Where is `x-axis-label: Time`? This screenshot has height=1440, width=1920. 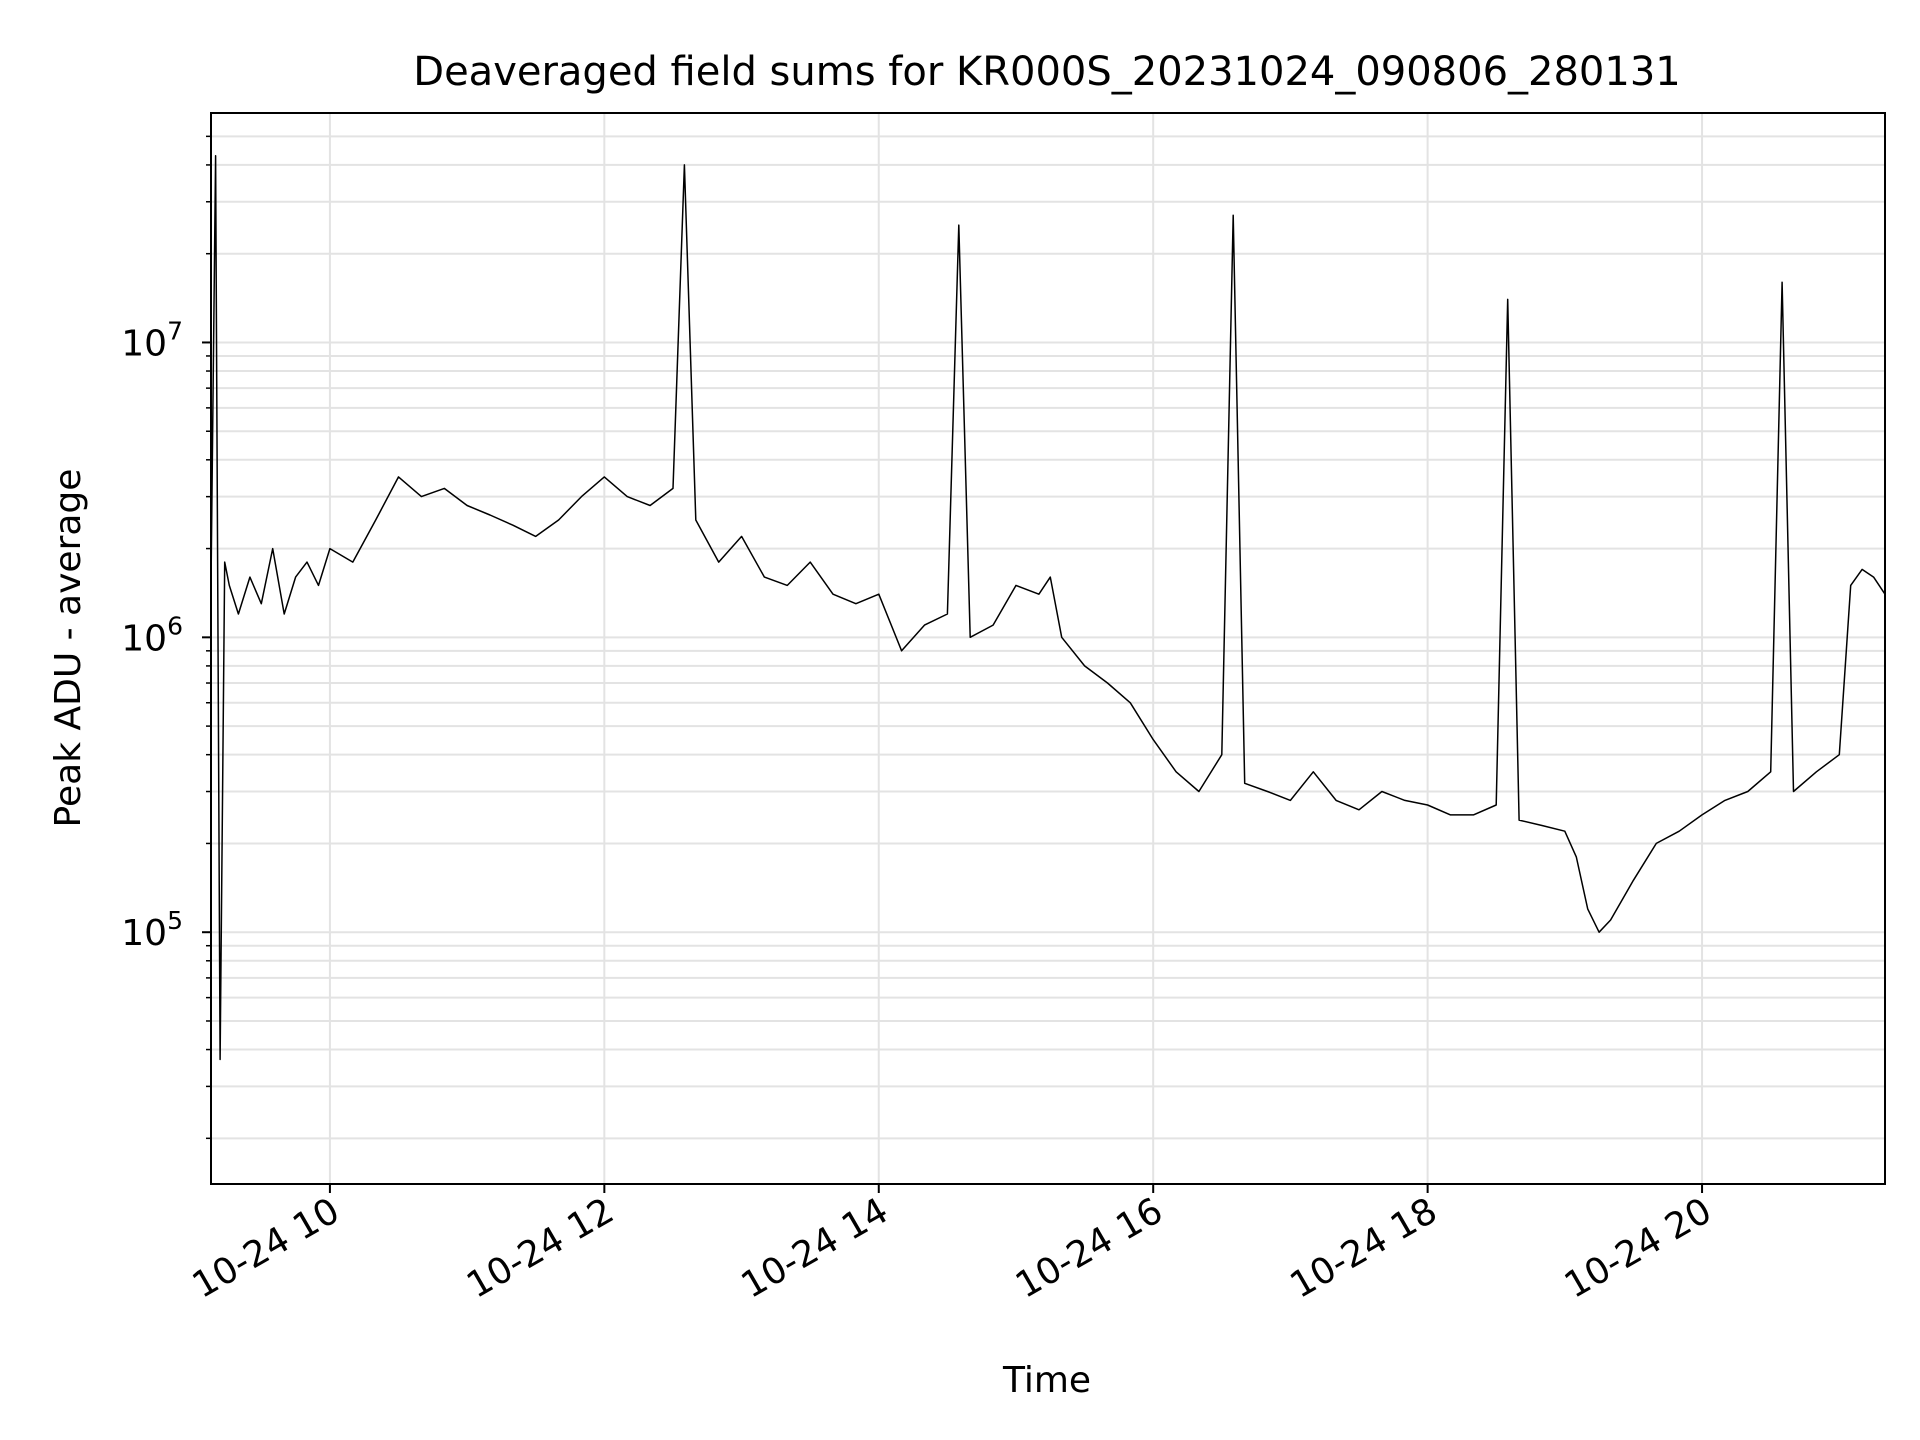 x-axis-label: Time is located at coordinates (1046, 1380).